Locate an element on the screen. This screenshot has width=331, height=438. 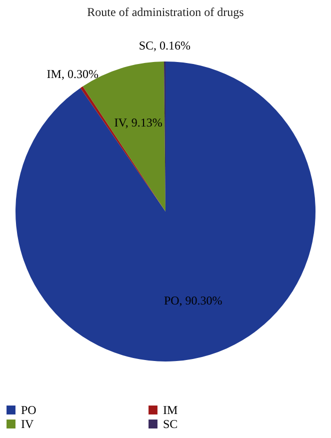
legend-label: IV is located at coordinates (27, 424).